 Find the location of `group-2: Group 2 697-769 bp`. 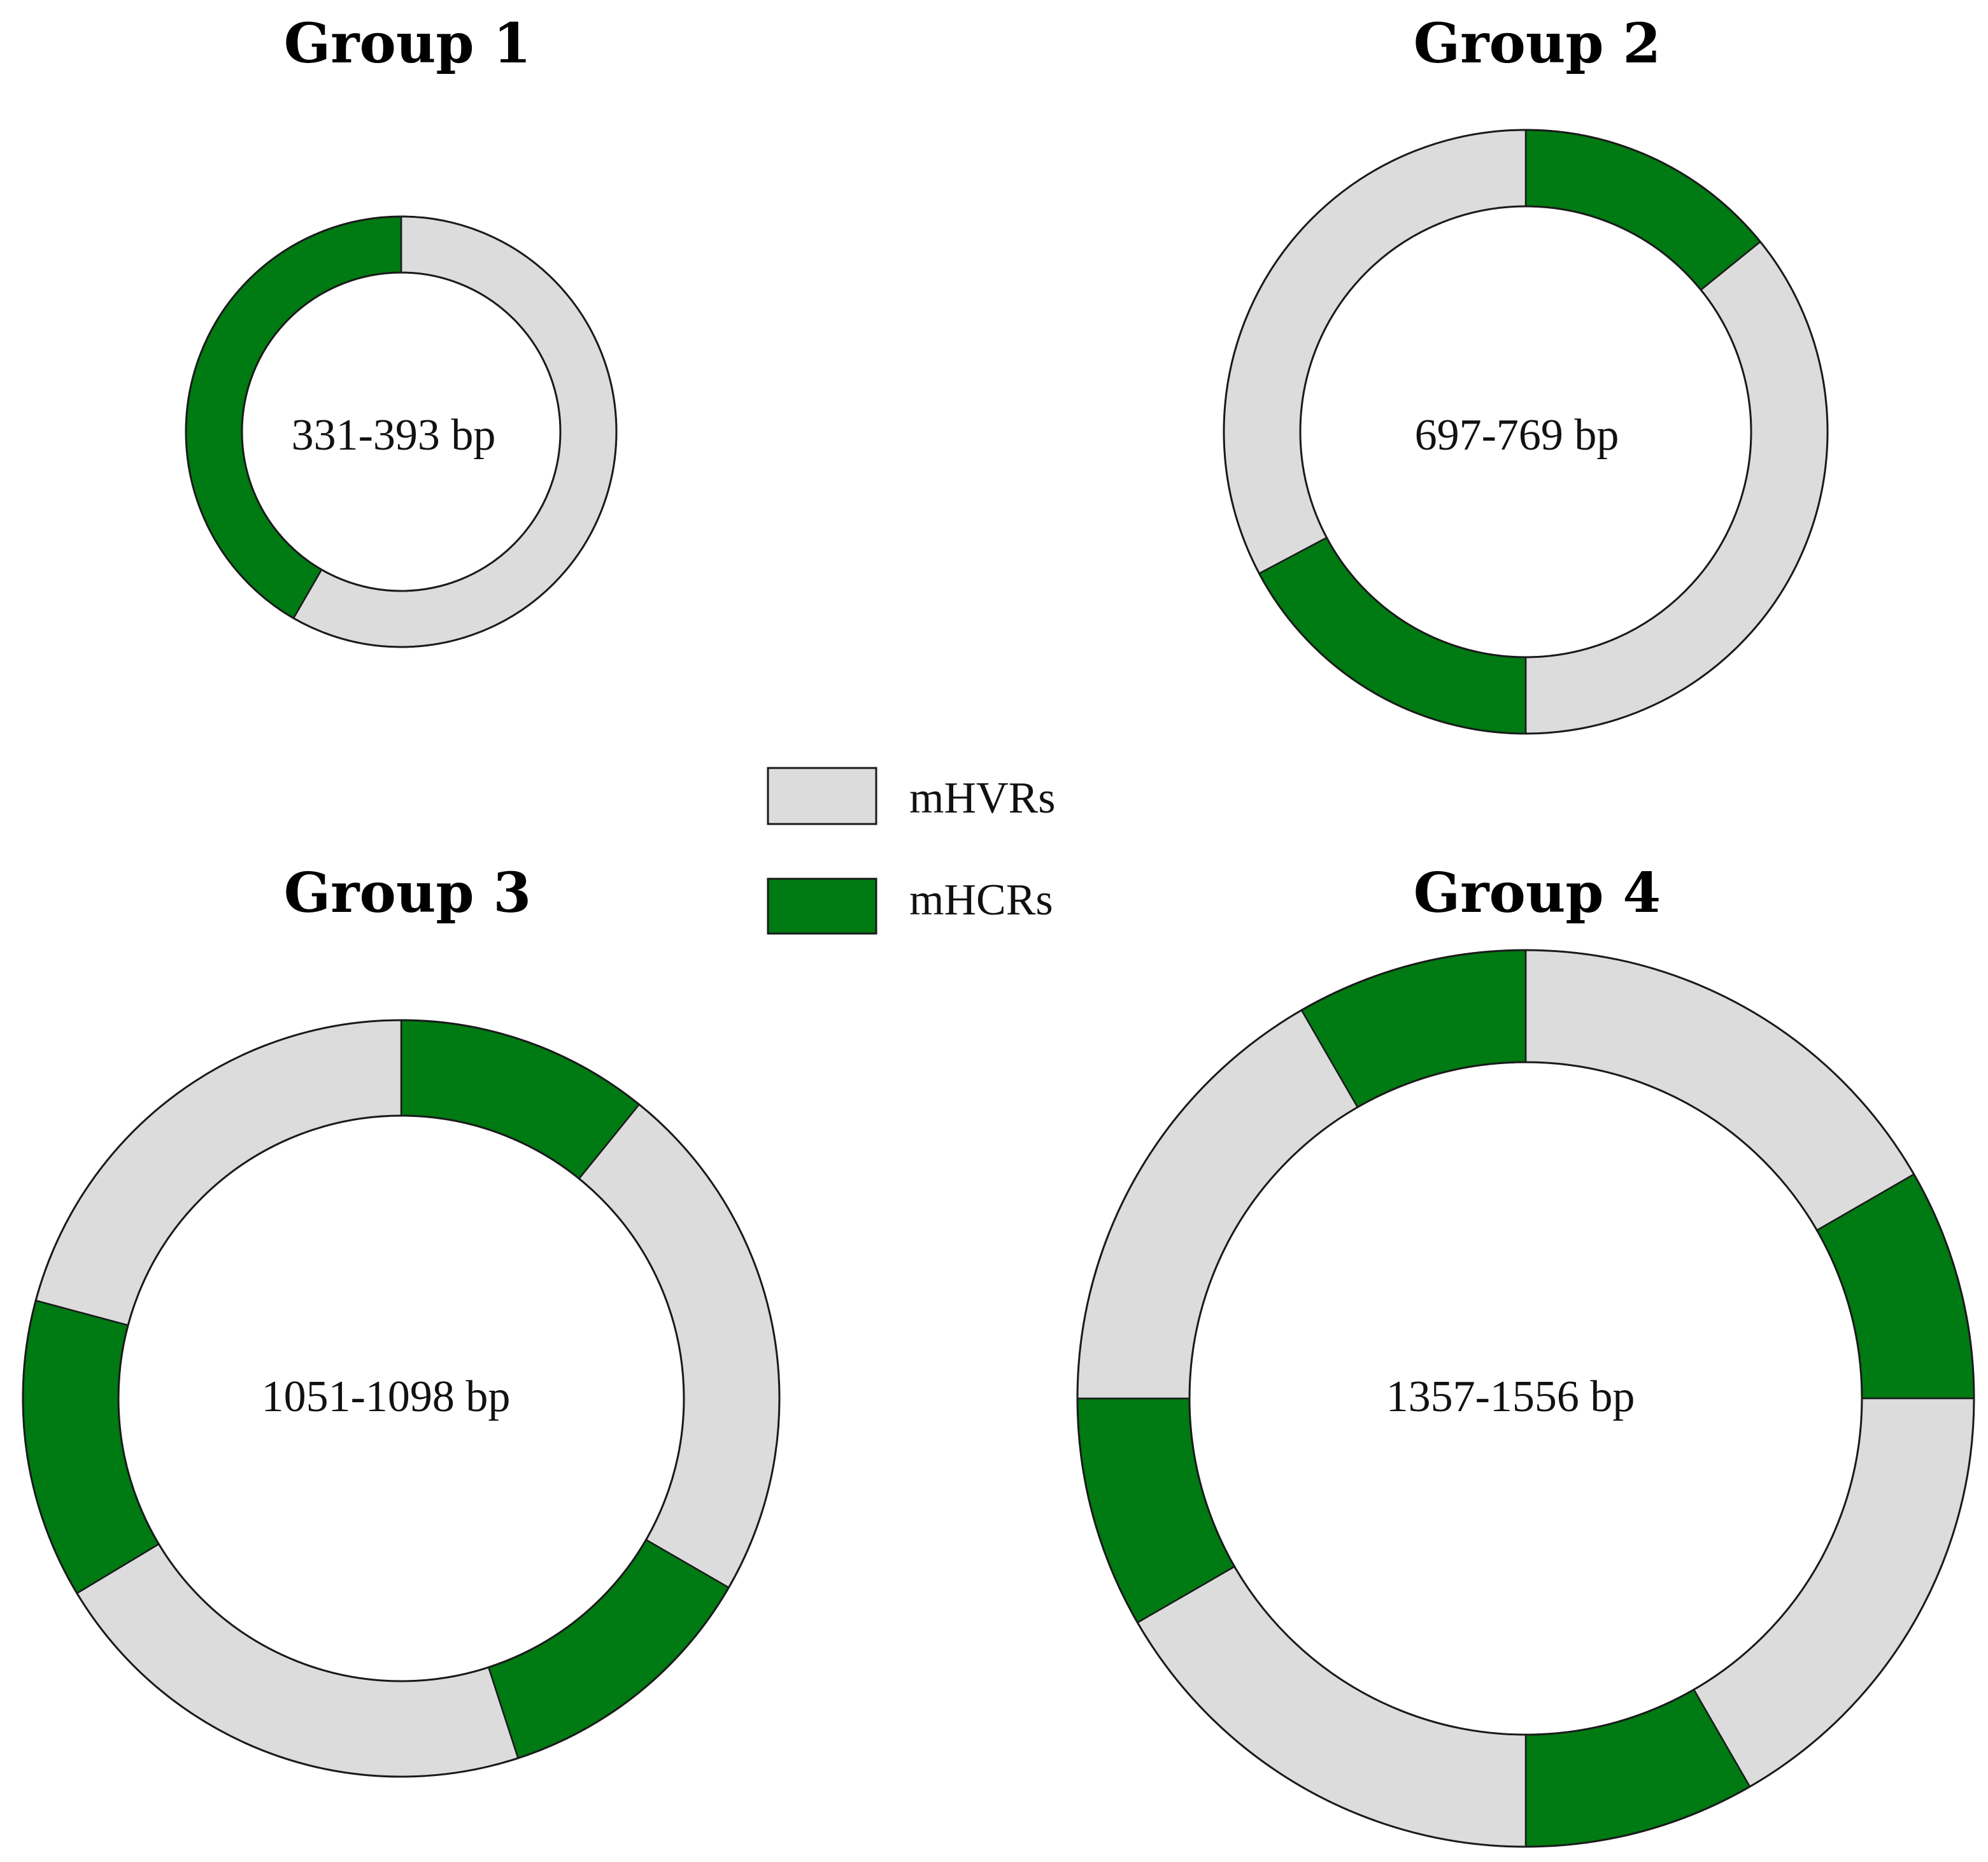

group-2: Group 2 697-769 bp is located at coordinates (1526, 373).